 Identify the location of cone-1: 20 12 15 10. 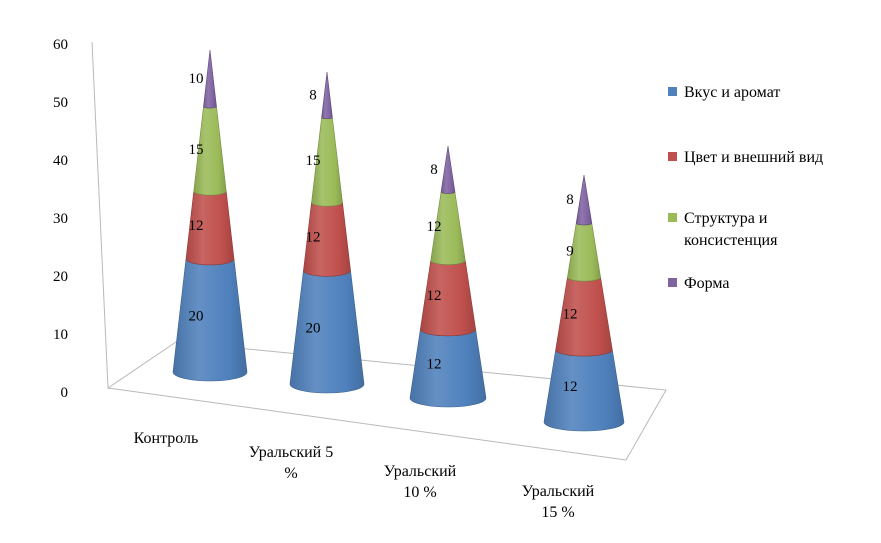
(210, 215).